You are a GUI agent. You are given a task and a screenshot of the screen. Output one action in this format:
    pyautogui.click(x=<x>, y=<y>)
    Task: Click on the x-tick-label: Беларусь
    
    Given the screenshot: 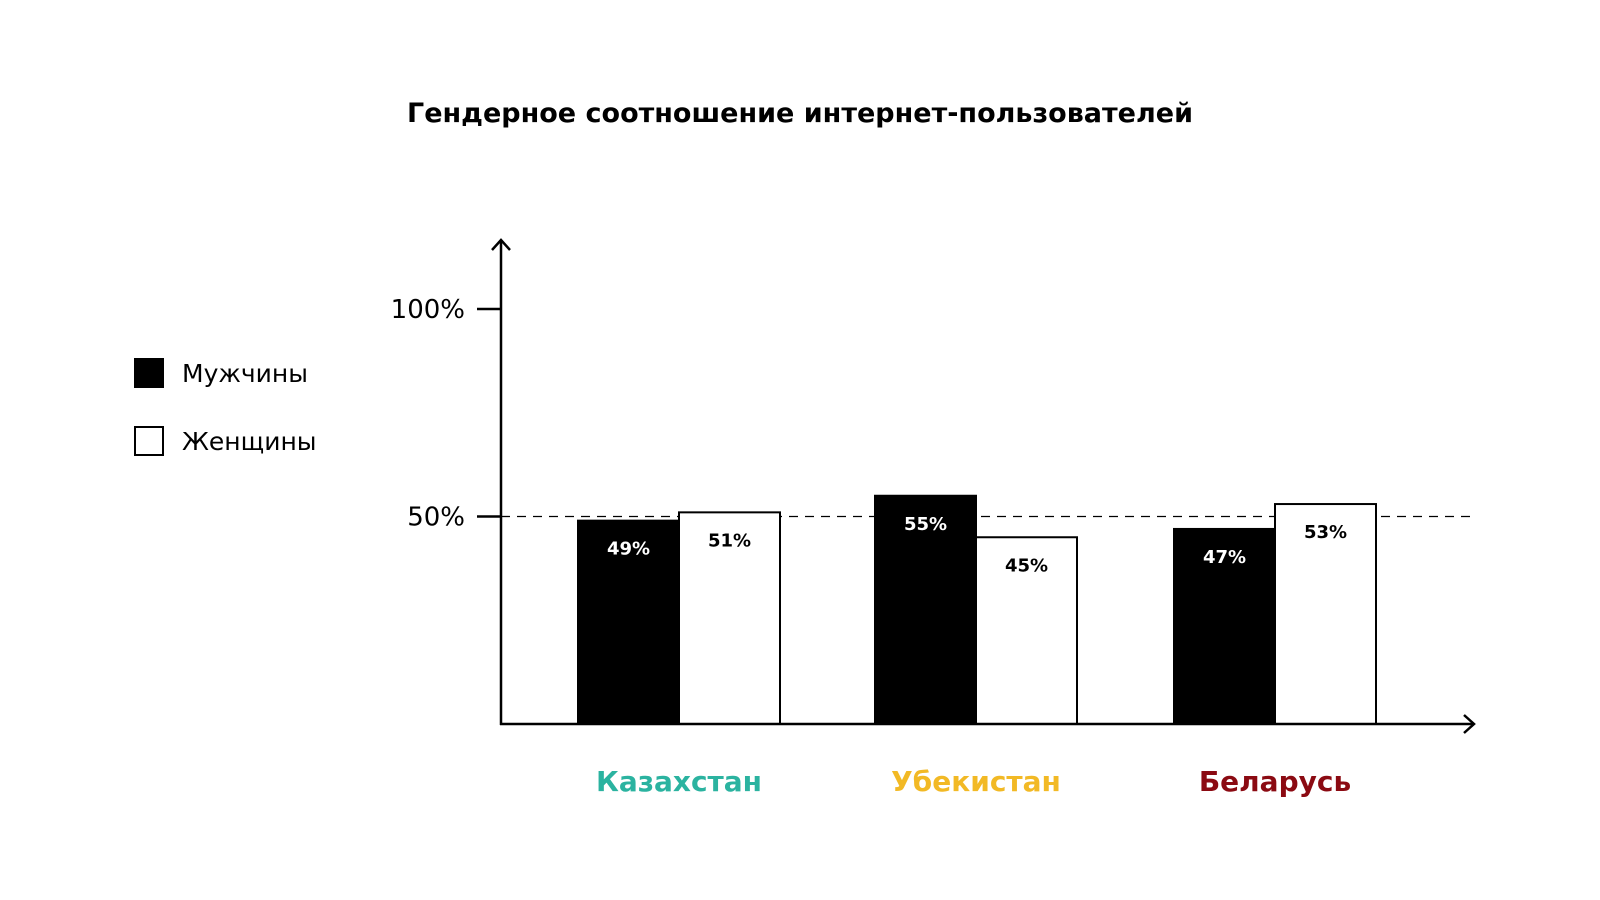 What is the action you would take?
    pyautogui.click(x=1275, y=781)
    